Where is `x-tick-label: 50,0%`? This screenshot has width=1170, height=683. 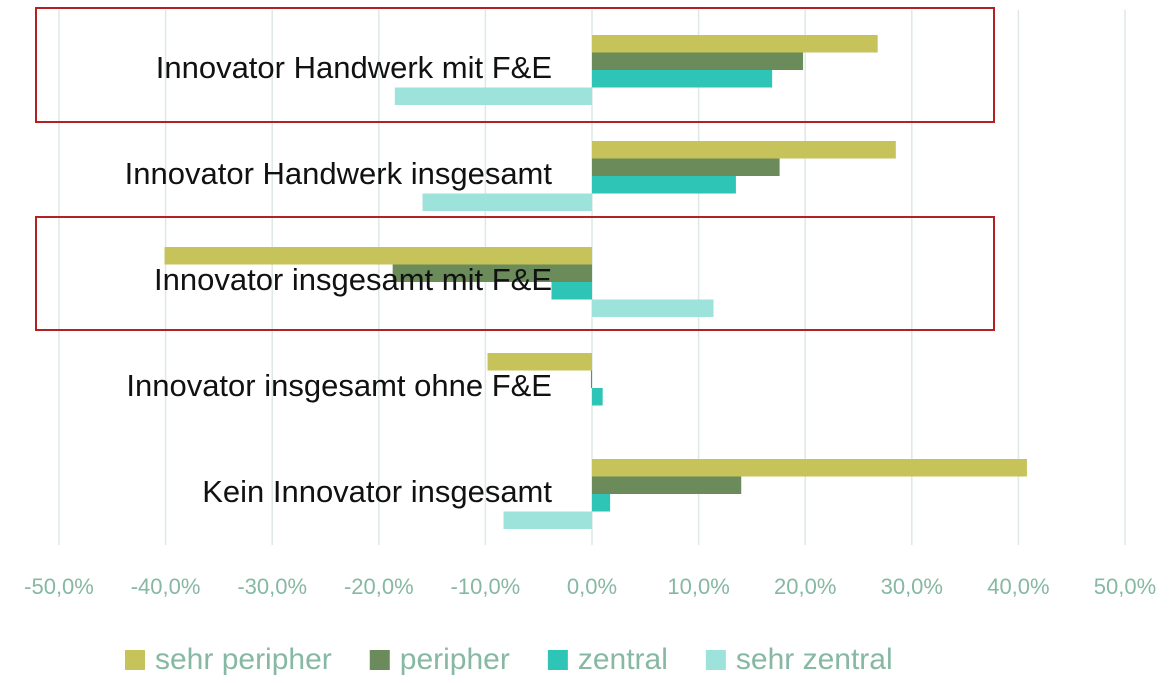 x-tick-label: 50,0% is located at coordinates (1125, 586).